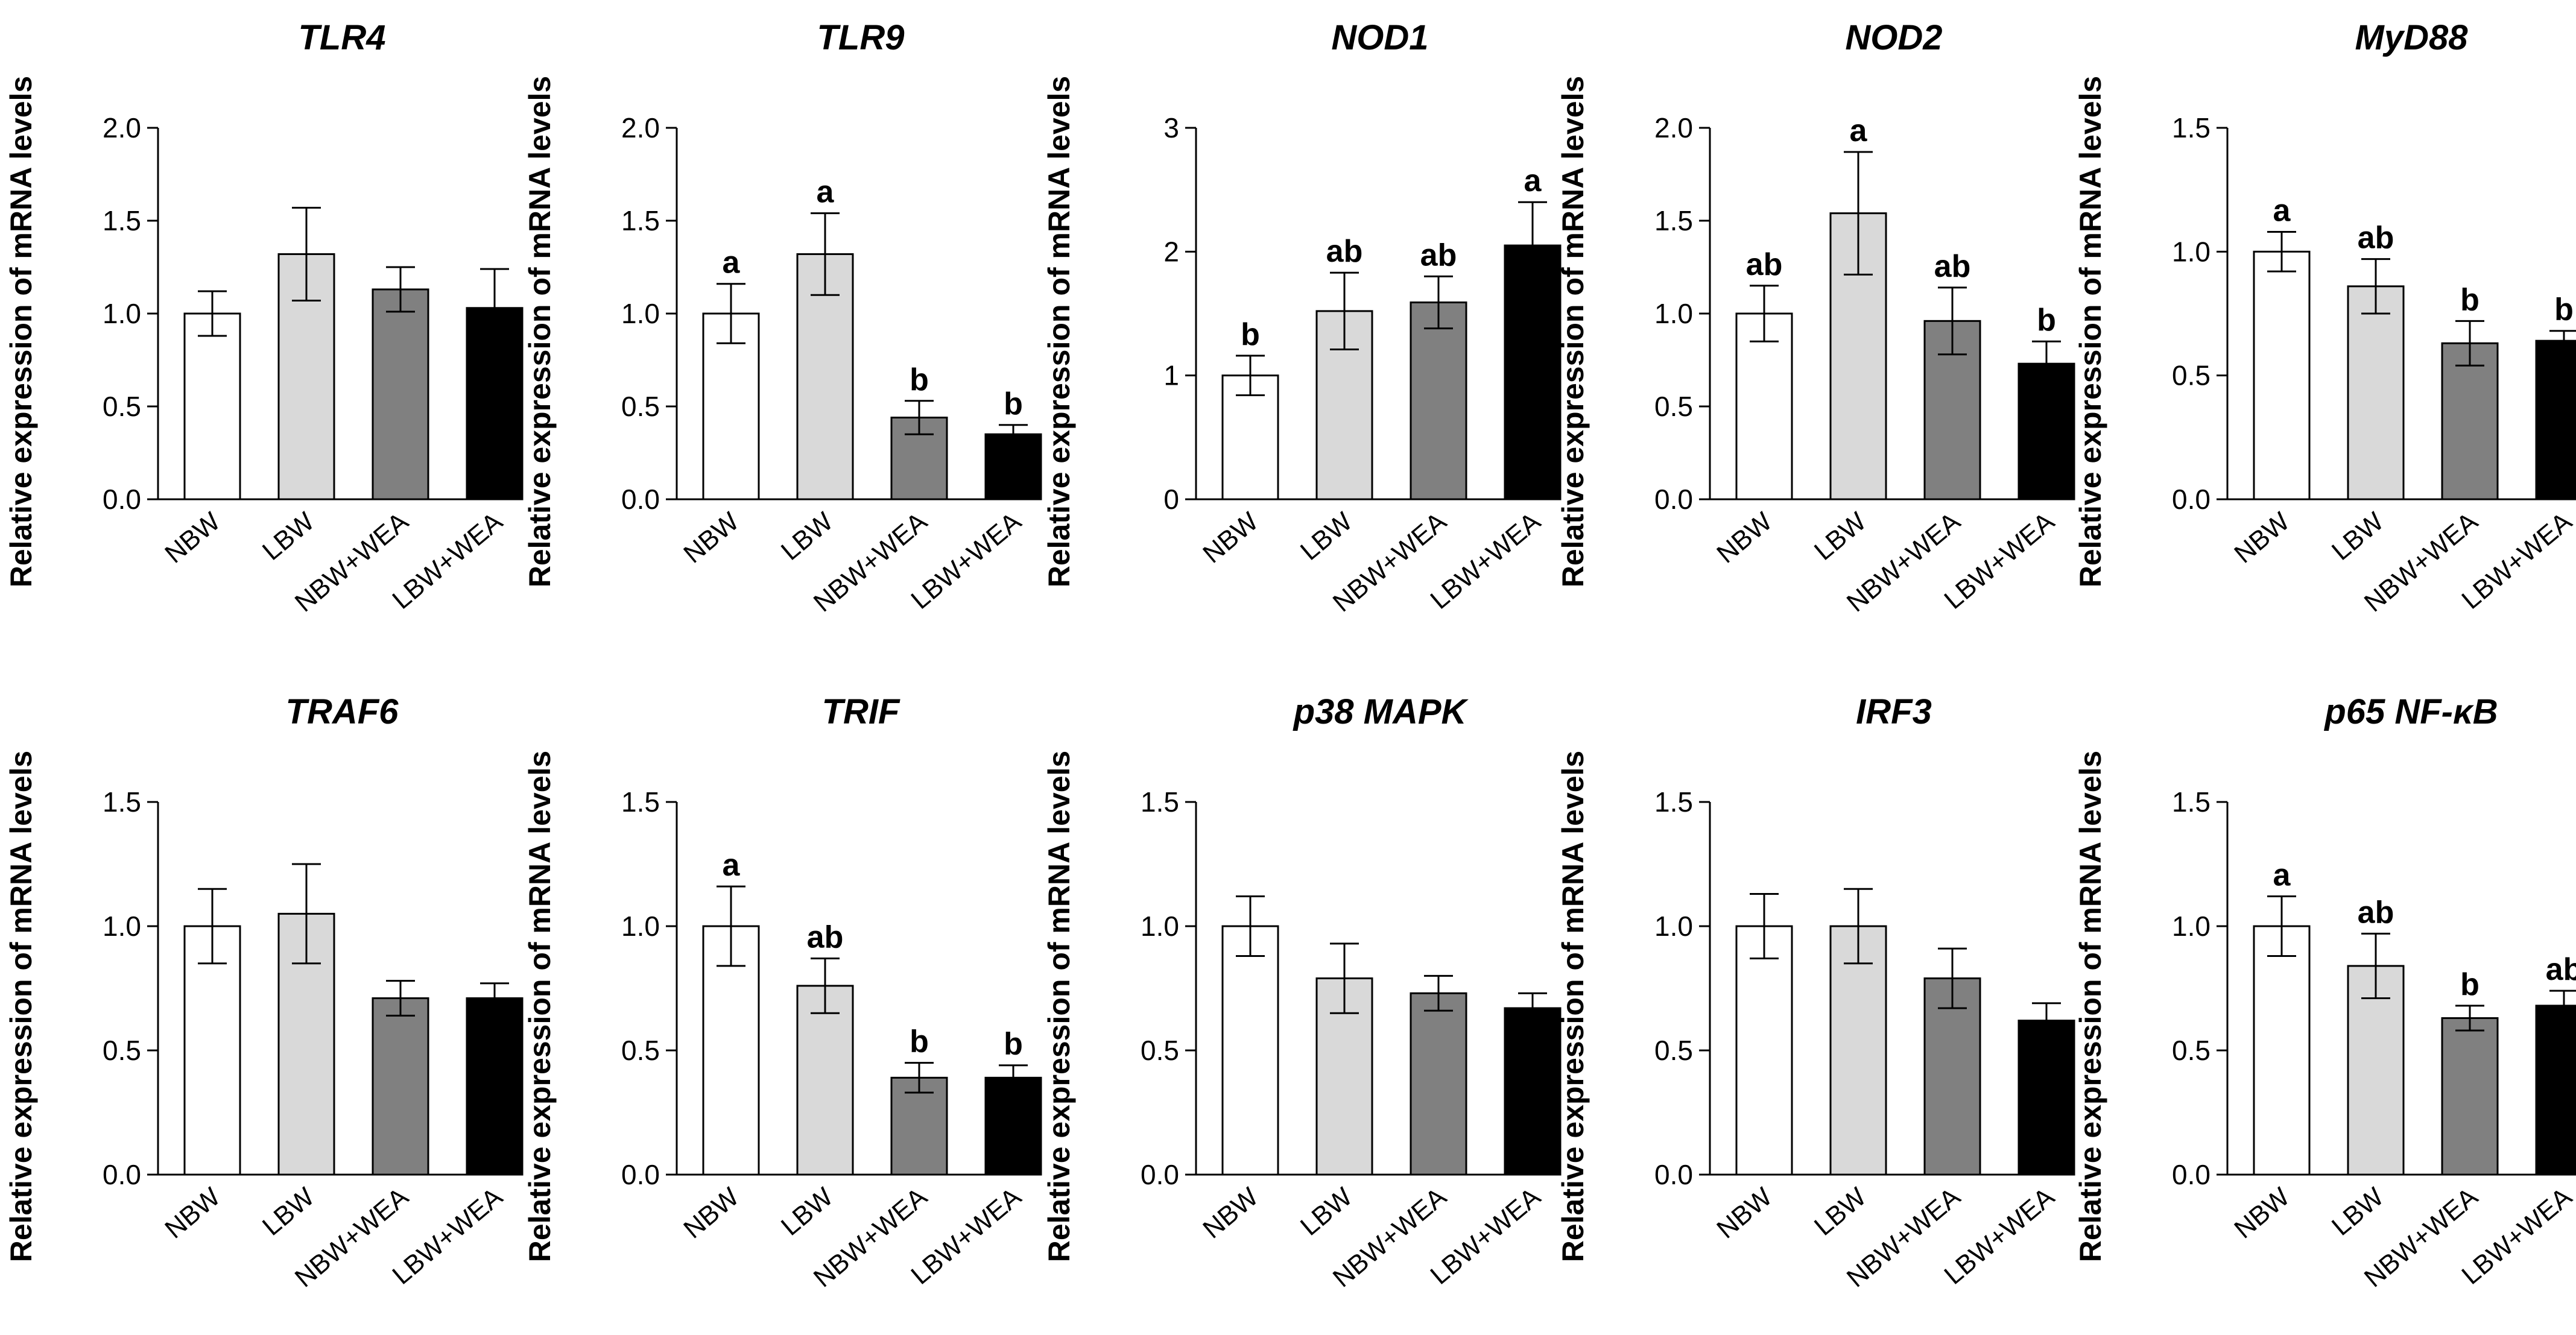  I want to click on chart-myd88-significance-lbw: ab, so click(2376, 239).